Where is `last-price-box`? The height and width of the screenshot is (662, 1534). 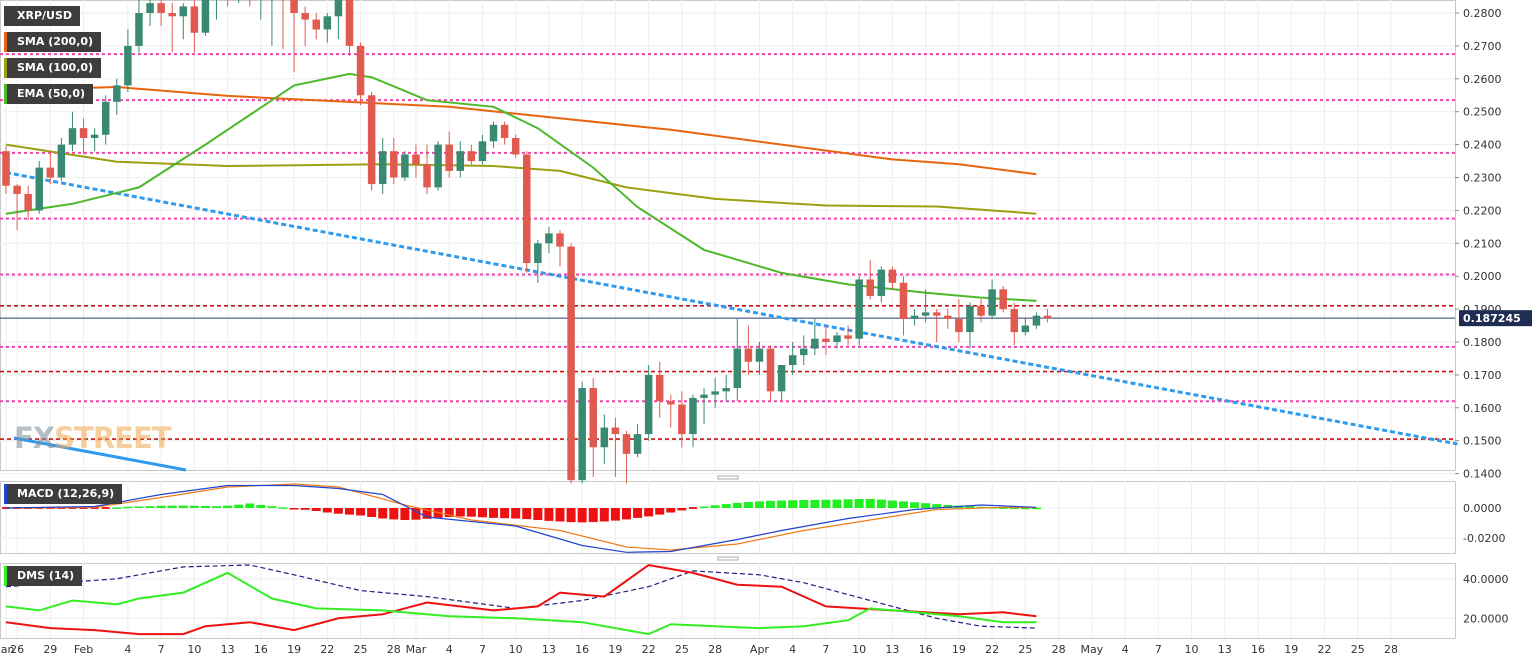 last-price-box is located at coordinates (1495, 318).